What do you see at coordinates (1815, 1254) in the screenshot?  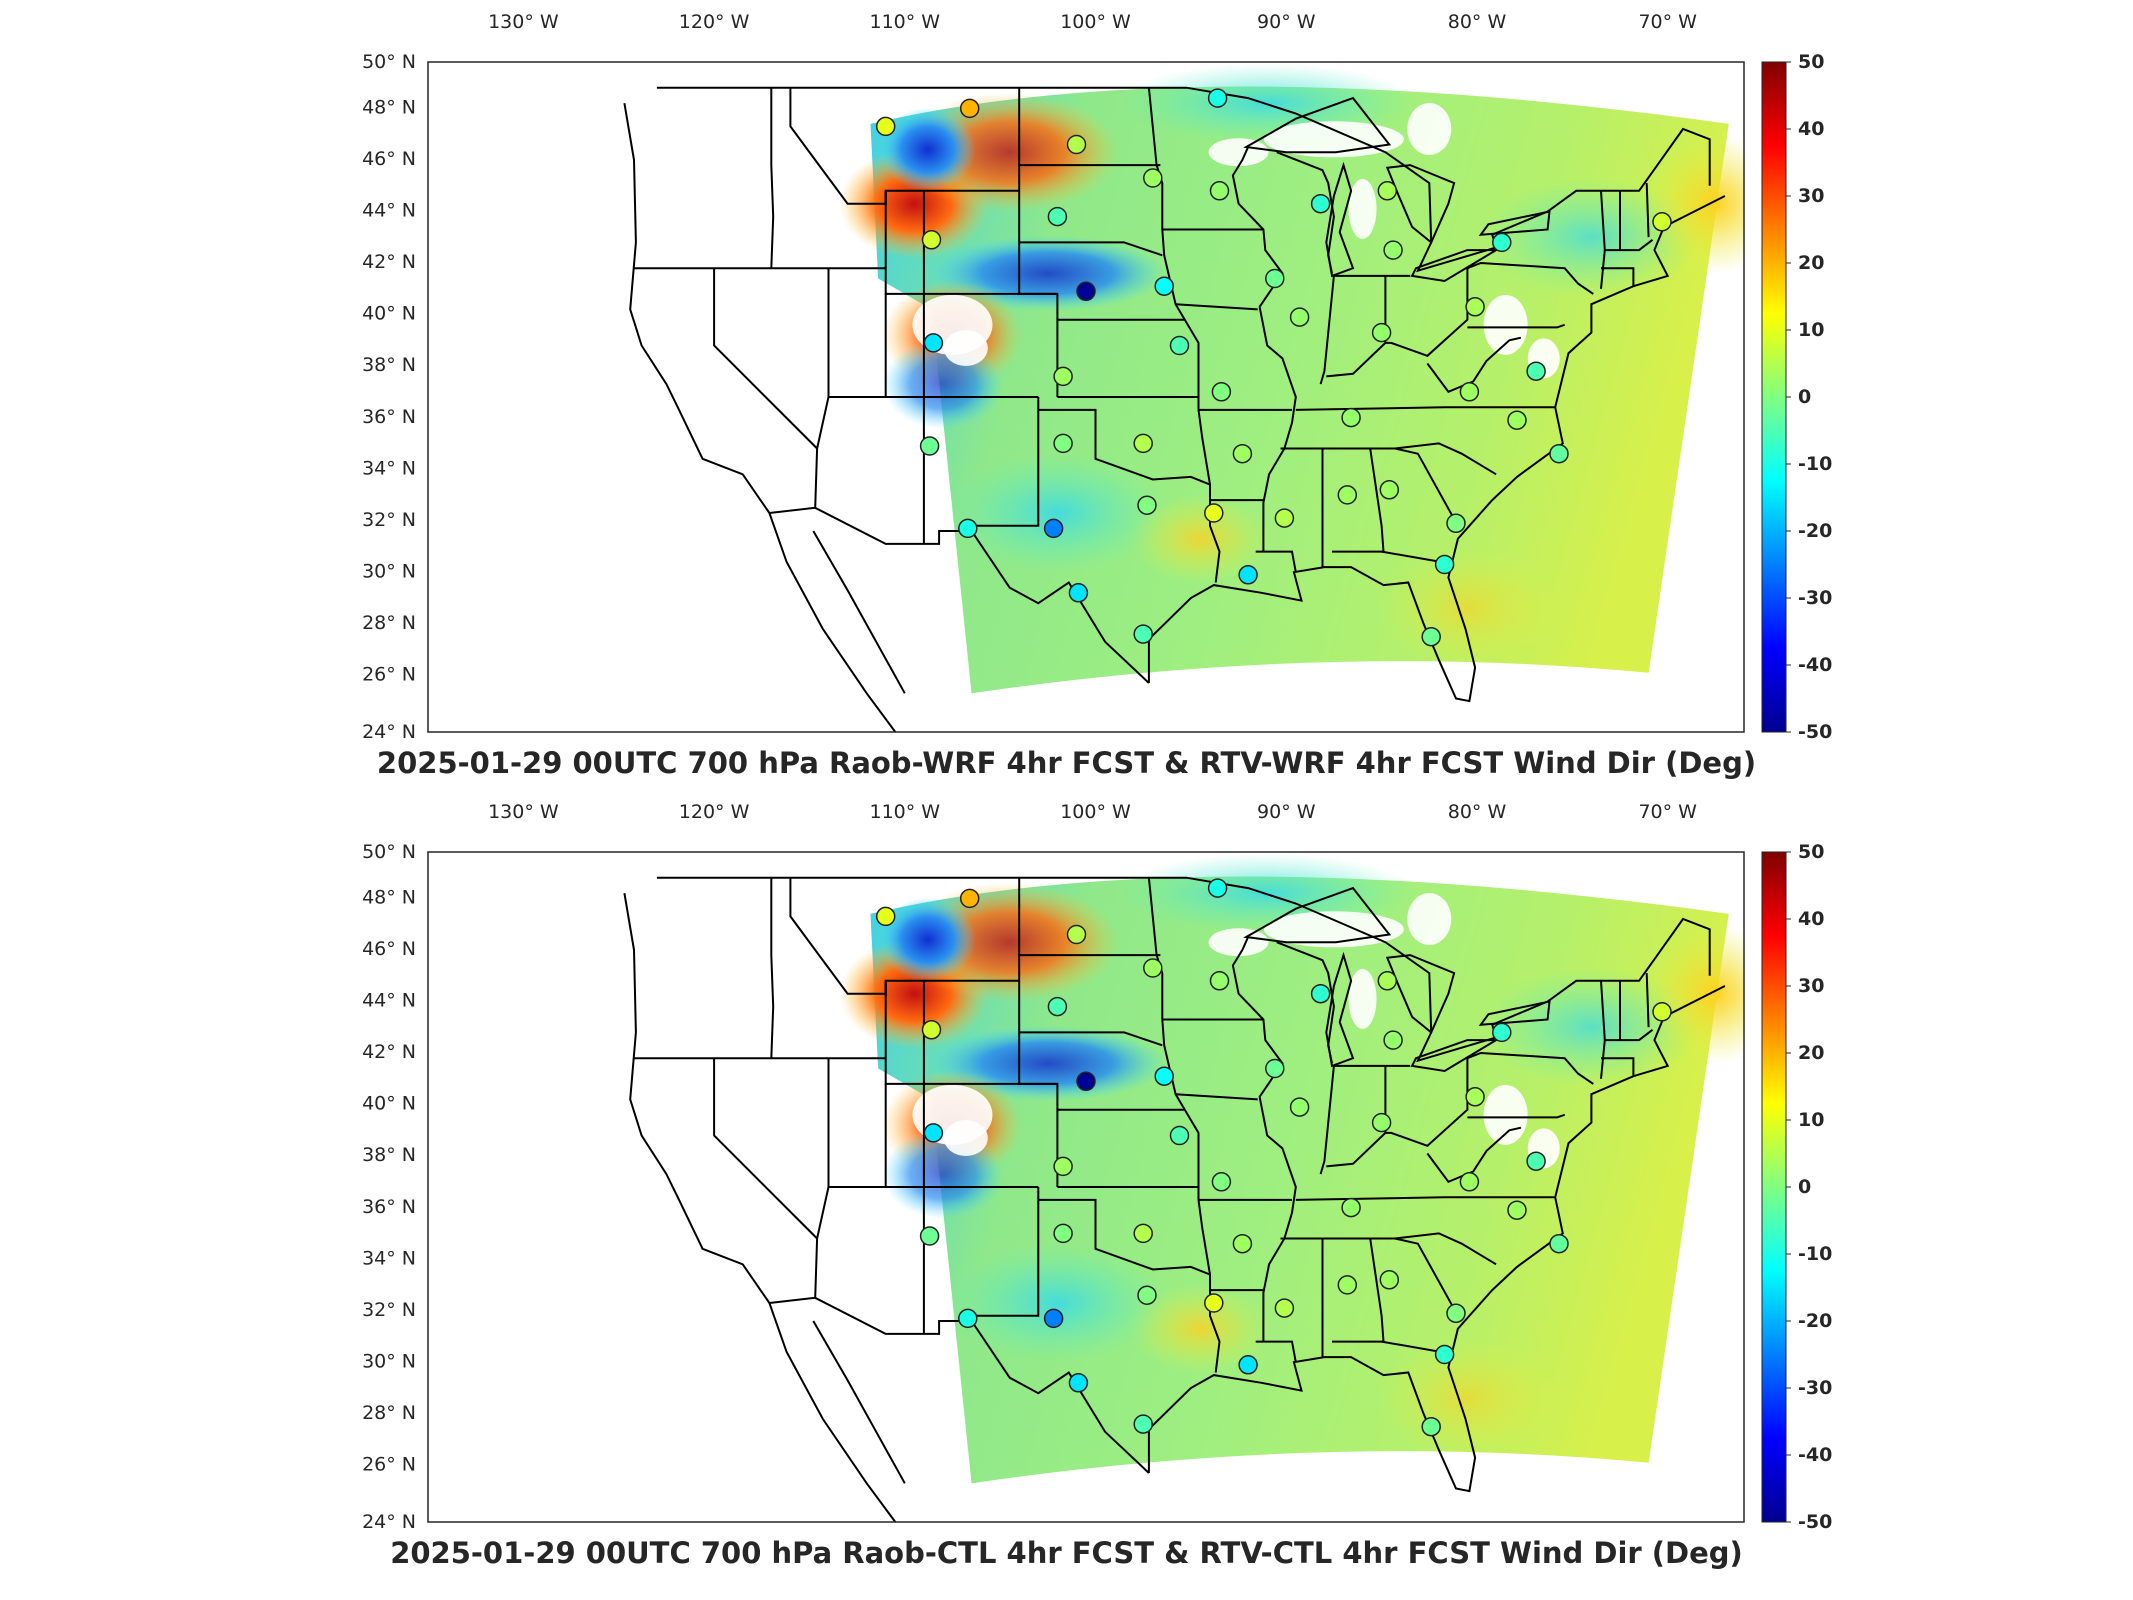 I see `colorbar-tick-label: -10` at bounding box center [1815, 1254].